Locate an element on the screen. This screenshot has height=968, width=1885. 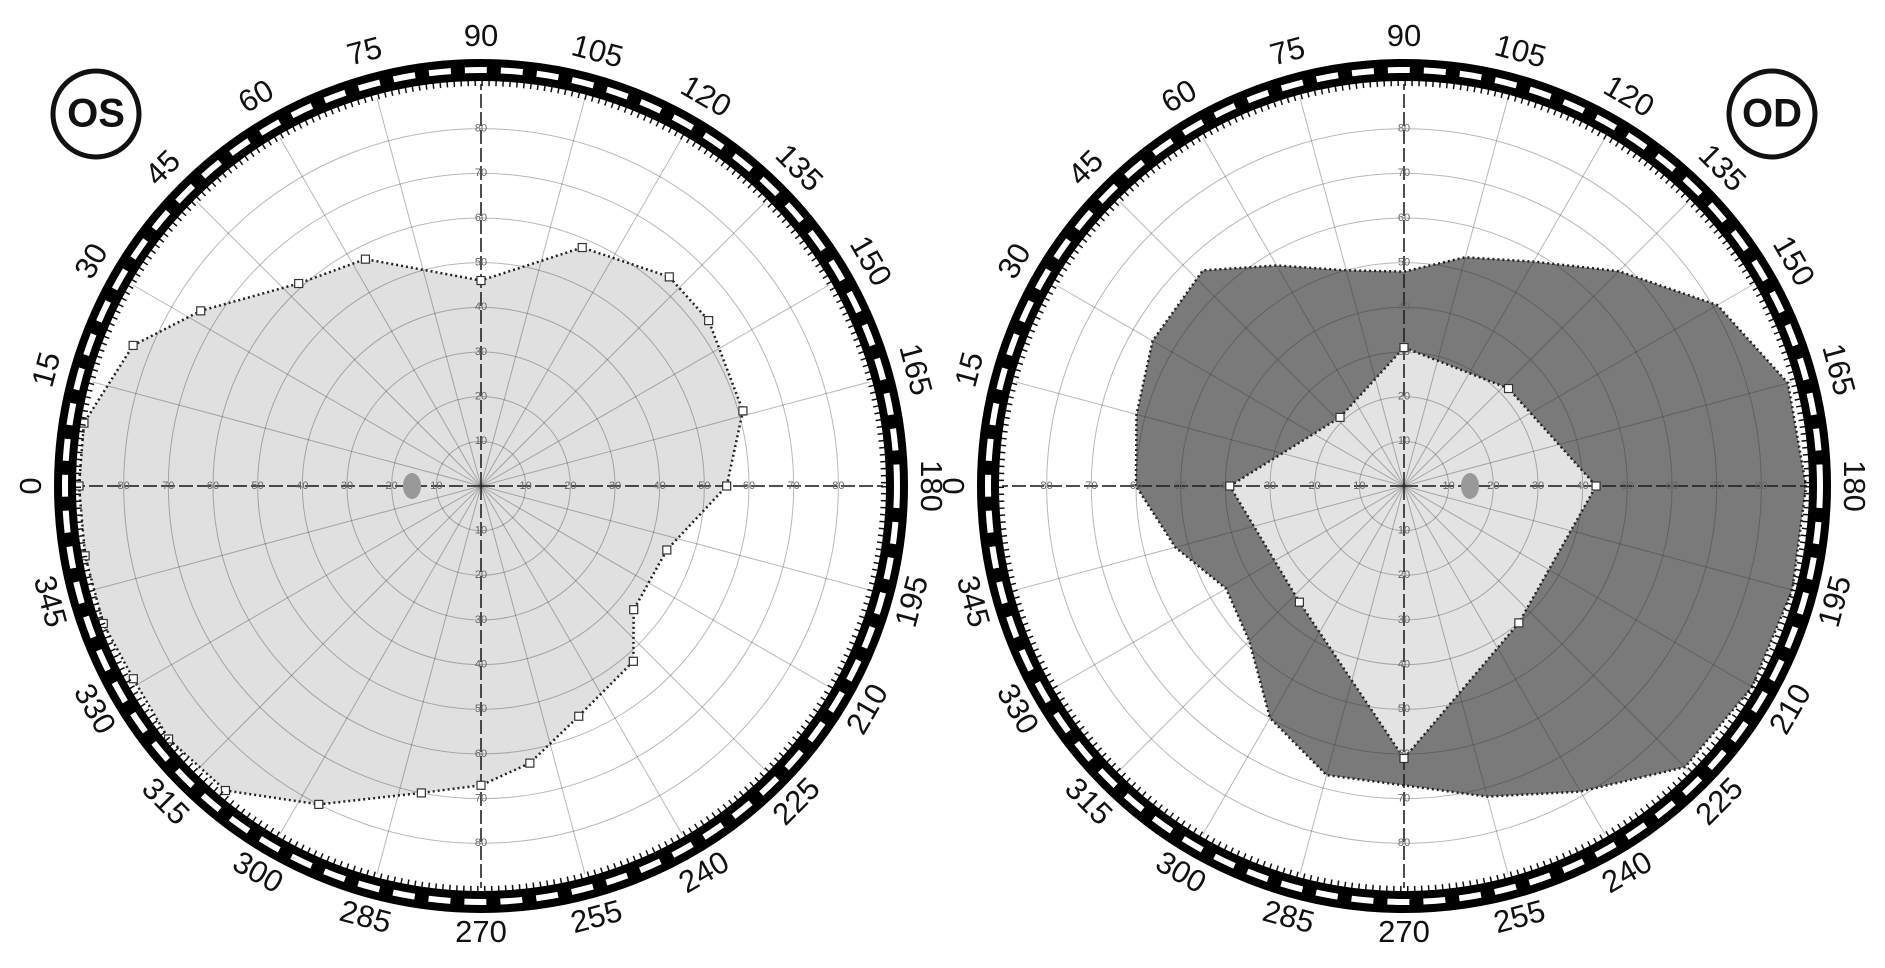
field-area is located at coordinates (1413, 553).